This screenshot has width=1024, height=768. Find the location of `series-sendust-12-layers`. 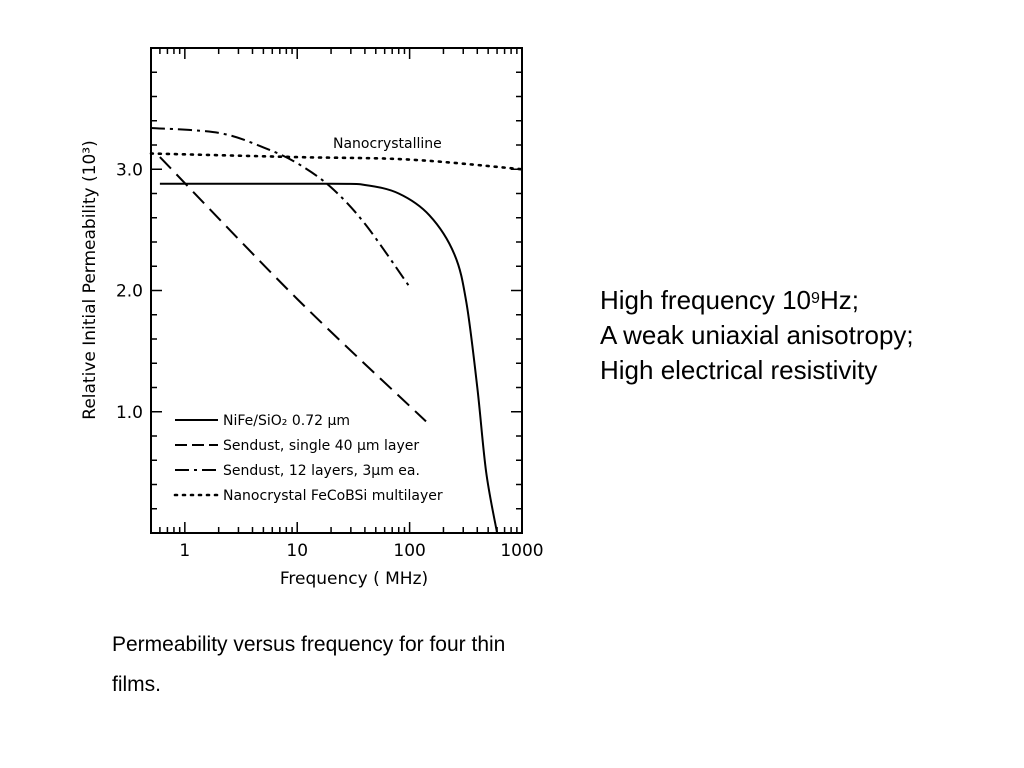

series-sendust-12-layers is located at coordinates (280, 207).